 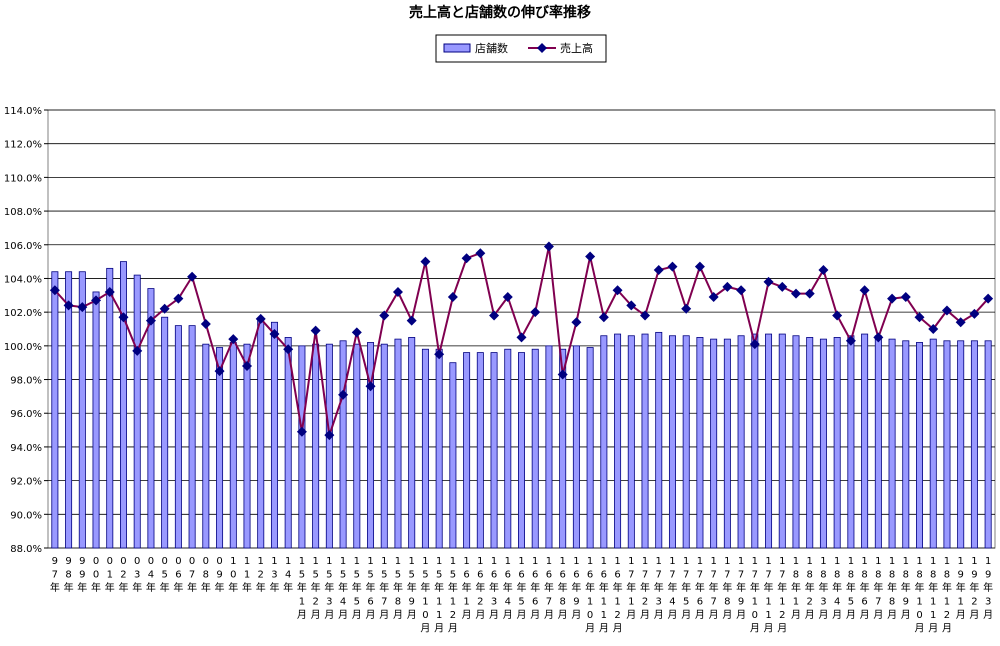 What do you see at coordinates (26, 381) in the screenshot?
I see `y-tick-label: 98.0%` at bounding box center [26, 381].